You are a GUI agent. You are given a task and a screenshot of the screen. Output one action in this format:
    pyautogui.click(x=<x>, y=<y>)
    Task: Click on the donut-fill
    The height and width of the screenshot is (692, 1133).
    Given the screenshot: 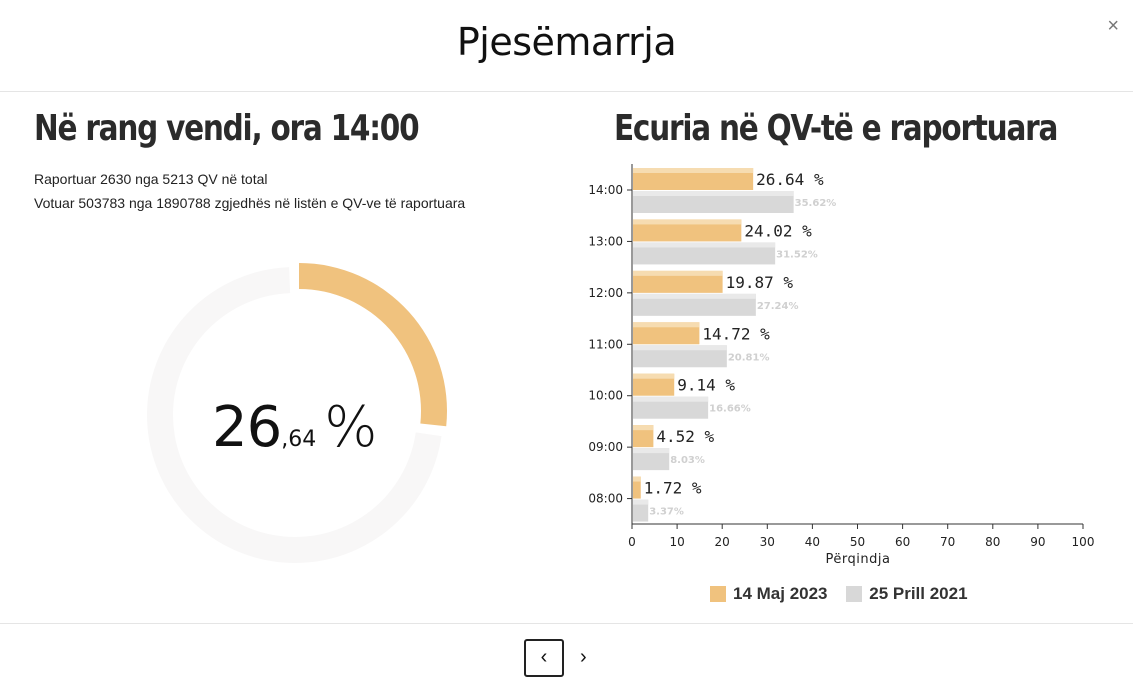 What is the action you would take?
    pyautogui.click(x=373, y=345)
    